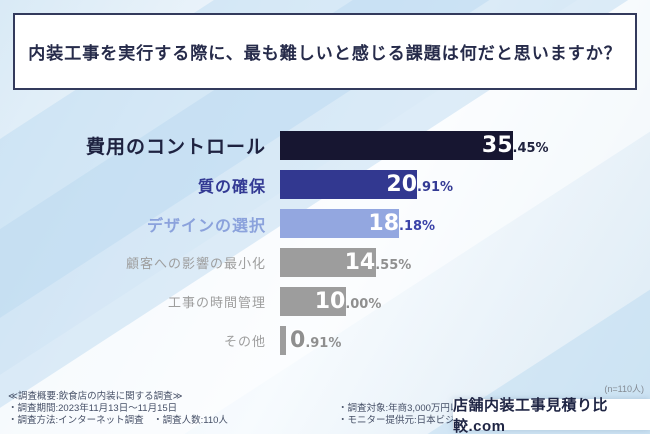  What do you see at coordinates (425, 420) in the screenshot?
I see `survey-provider: ・モニター提供元:日本ビジネスリサーチ` at bounding box center [425, 420].